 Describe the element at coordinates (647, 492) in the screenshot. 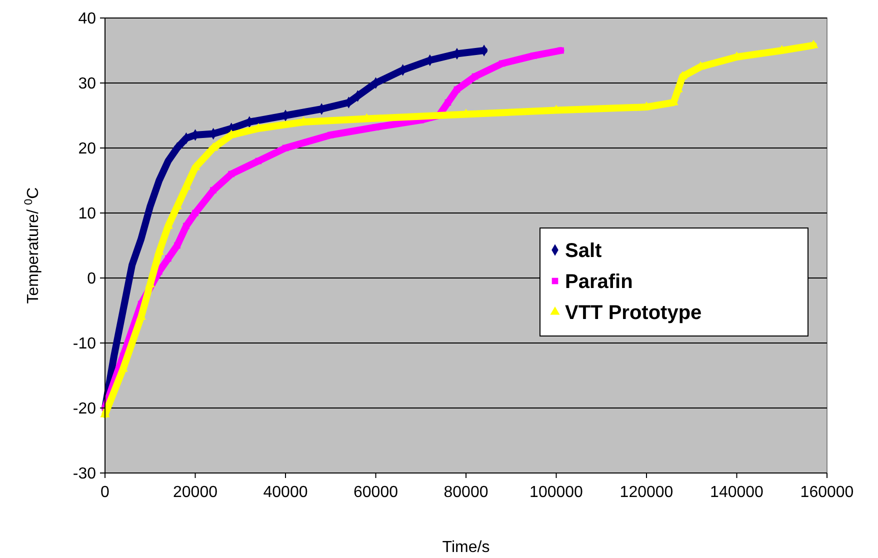

I see `x-tick-label: 120000` at that location.